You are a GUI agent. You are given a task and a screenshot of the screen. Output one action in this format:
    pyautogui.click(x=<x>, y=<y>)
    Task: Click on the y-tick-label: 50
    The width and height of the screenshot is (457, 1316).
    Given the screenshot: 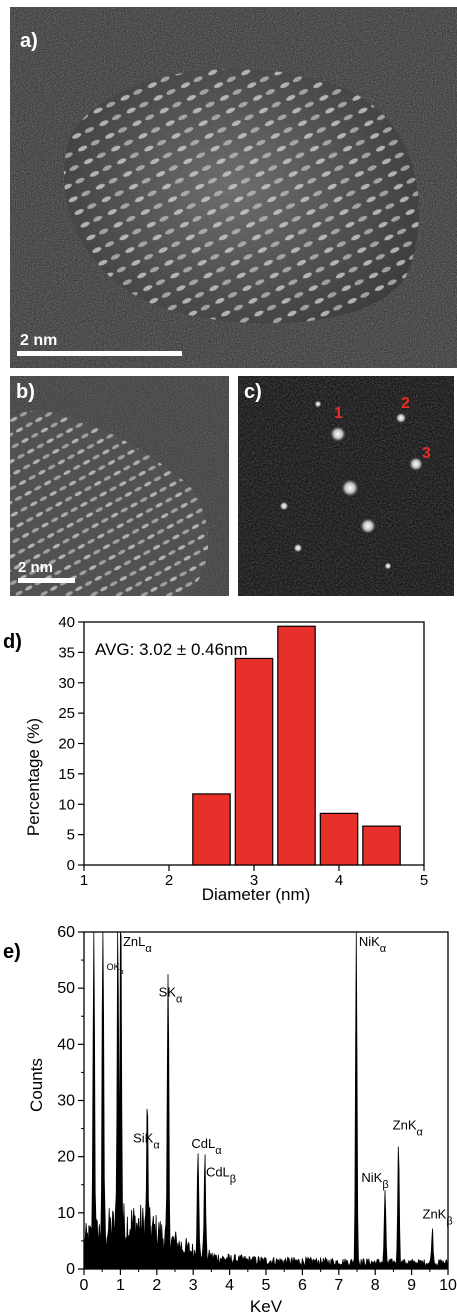 What is the action you would take?
    pyautogui.click(x=66, y=988)
    